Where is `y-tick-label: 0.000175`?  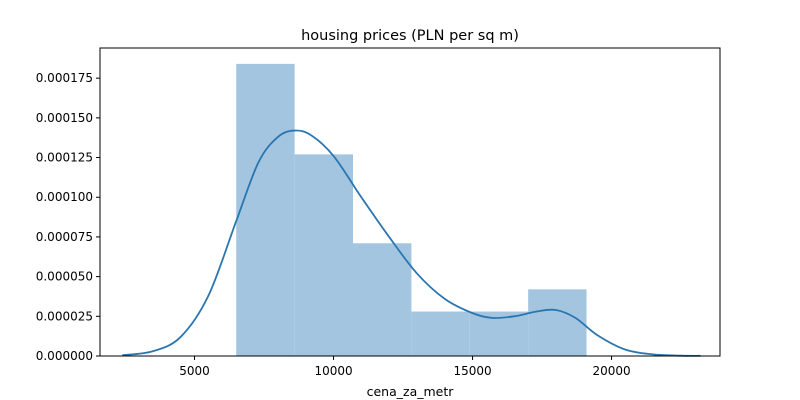
y-tick-label: 0.000175 is located at coordinates (64, 78).